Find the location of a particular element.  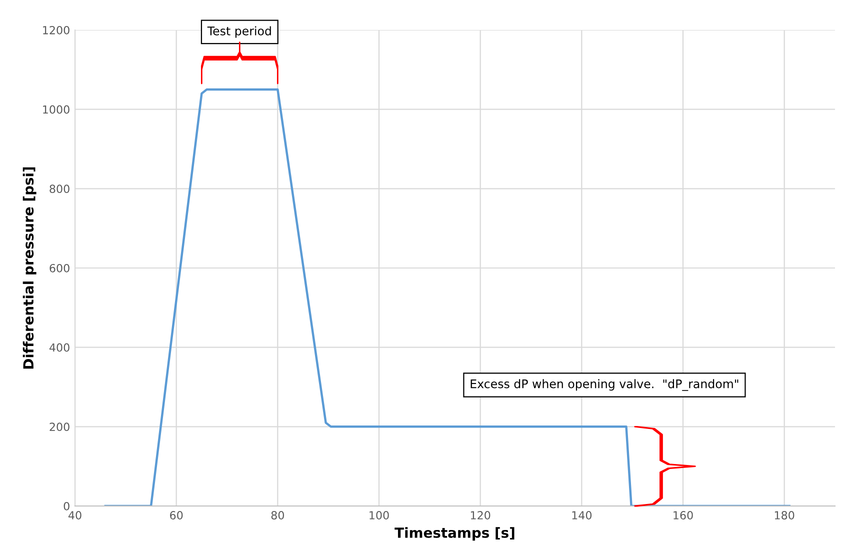

x-tick-label: 100 is located at coordinates (379, 515).